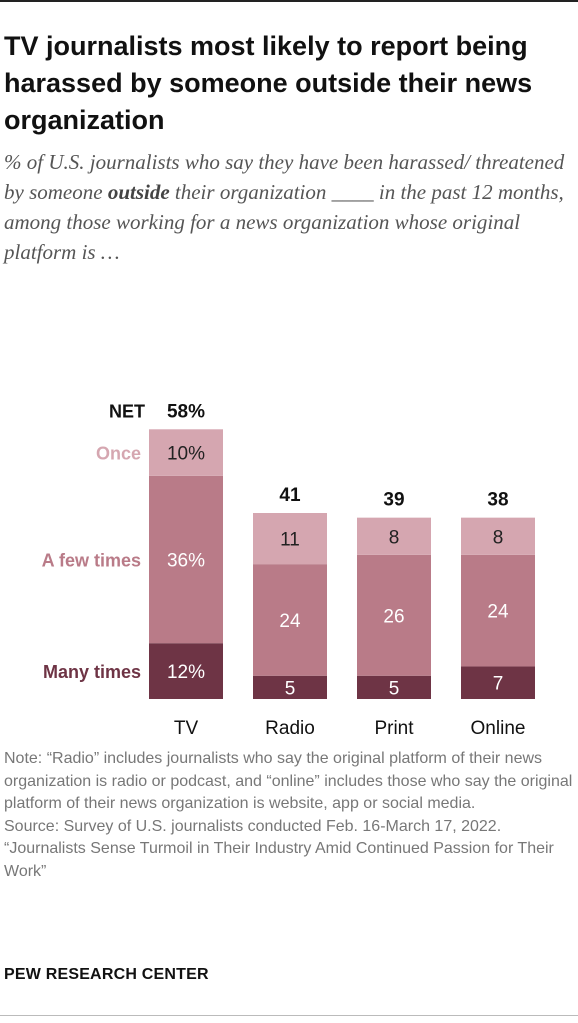  I want to click on brand-label: PEW RESEARCH CENTER, so click(106, 974).